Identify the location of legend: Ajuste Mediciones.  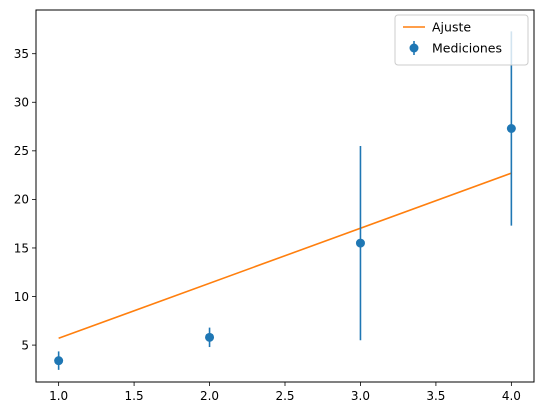
(461, 40).